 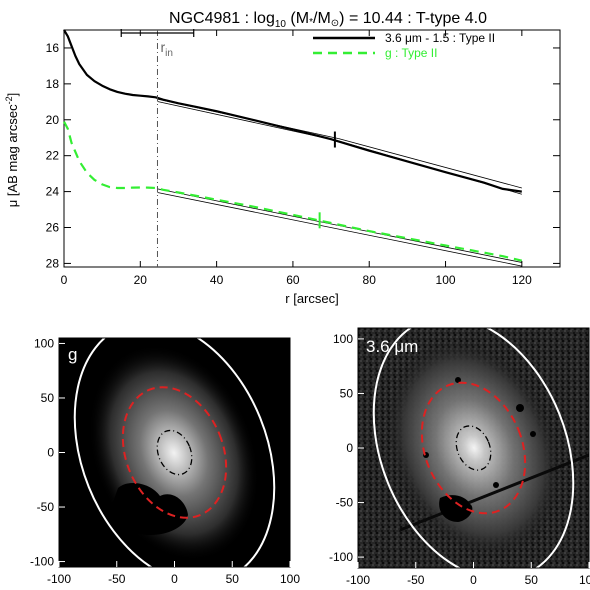 I want to click on y-tick-label: 28, so click(x=53, y=263).